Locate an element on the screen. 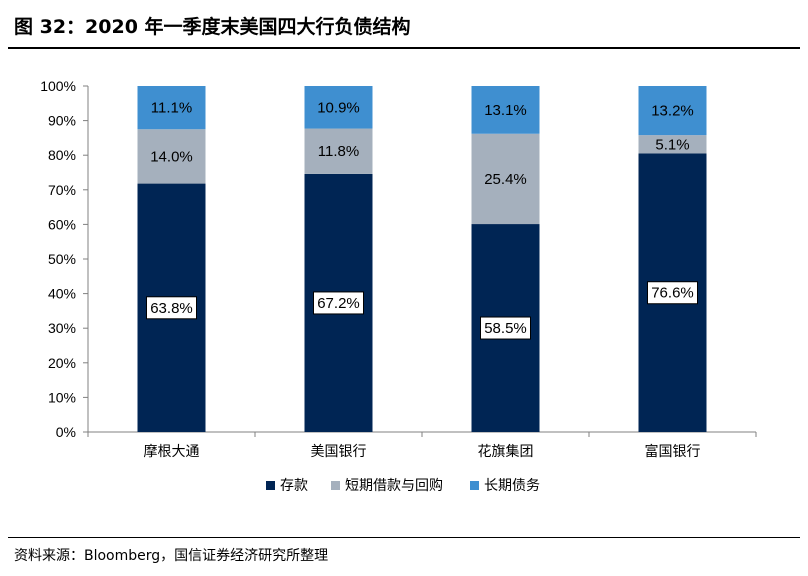 The width and height of the screenshot is (808, 576). y-tick-label: 40% is located at coordinates (62, 294).